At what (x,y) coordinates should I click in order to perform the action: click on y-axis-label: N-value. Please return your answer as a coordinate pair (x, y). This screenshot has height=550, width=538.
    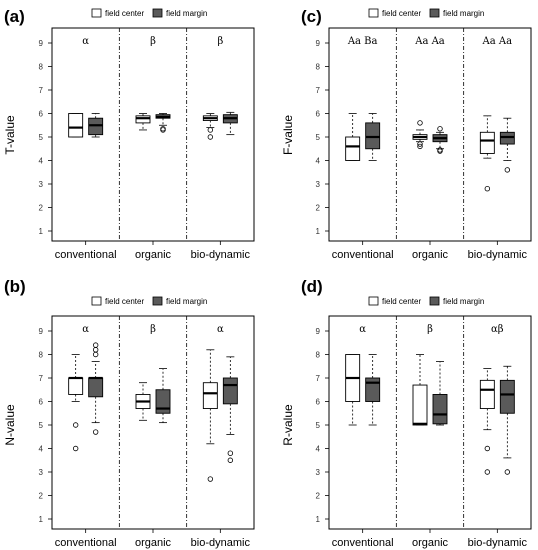
    Looking at the image, I should click on (10, 425).